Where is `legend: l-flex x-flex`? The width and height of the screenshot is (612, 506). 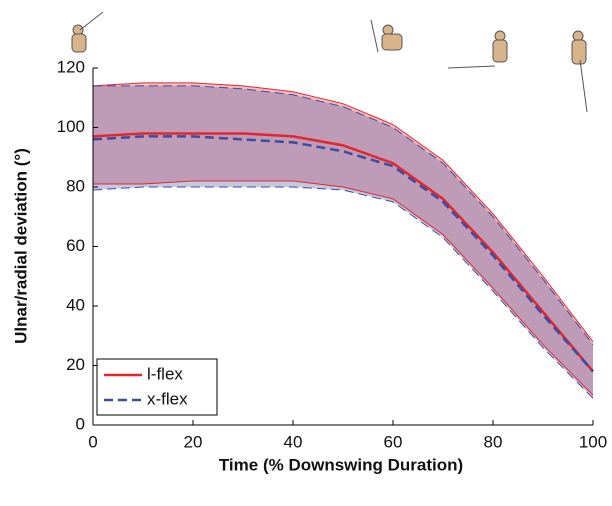
legend: l-flex x-flex is located at coordinates (157, 387).